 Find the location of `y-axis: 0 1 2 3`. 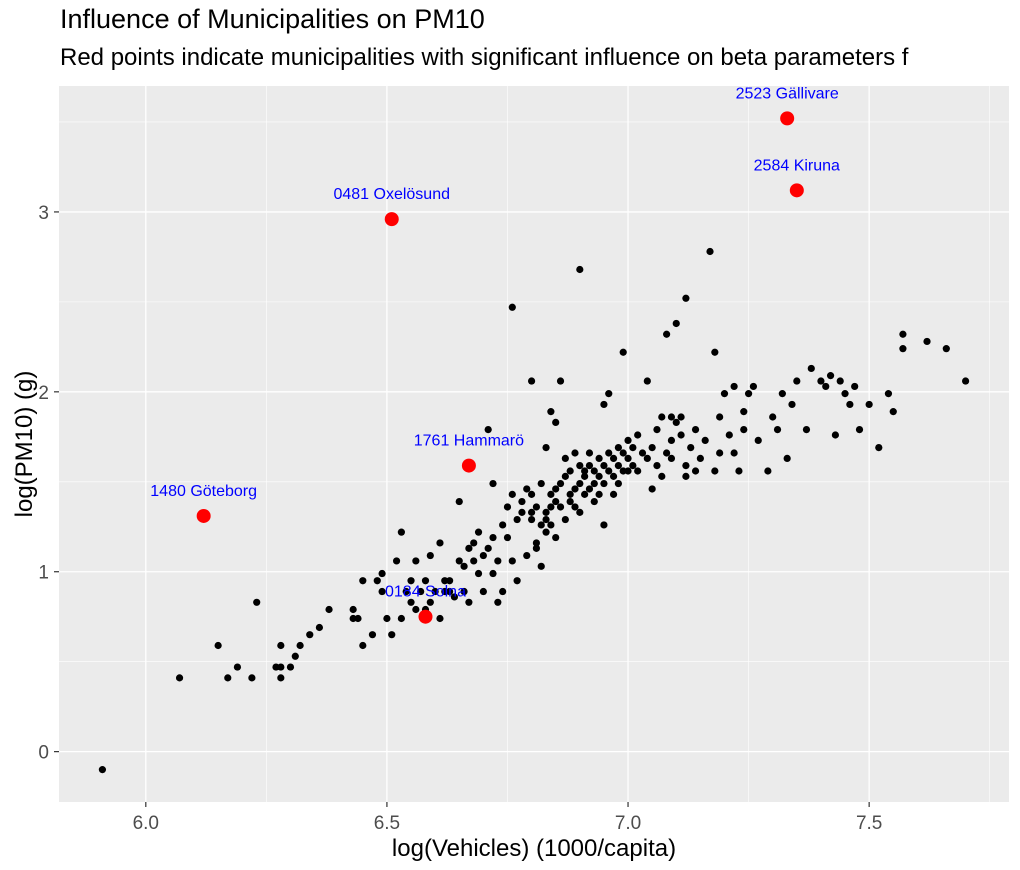

y-axis: 0 1 2 3 is located at coordinates (48, 483).